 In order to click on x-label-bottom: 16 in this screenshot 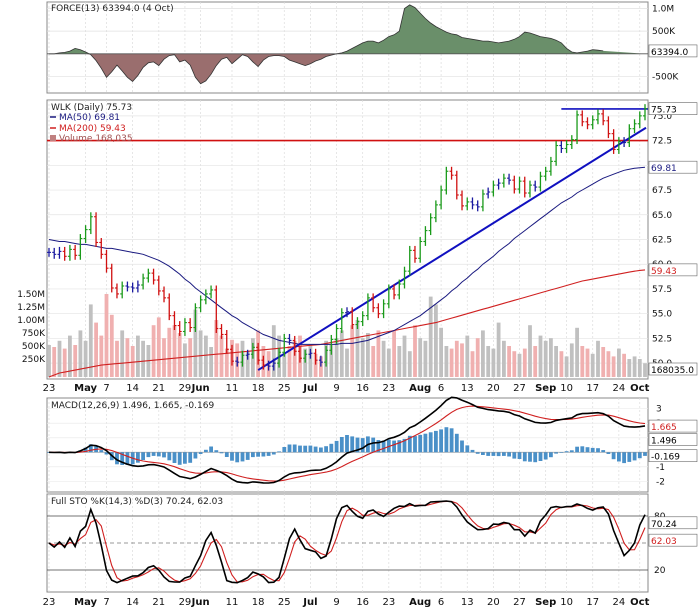, I will do `click(362, 602)`.